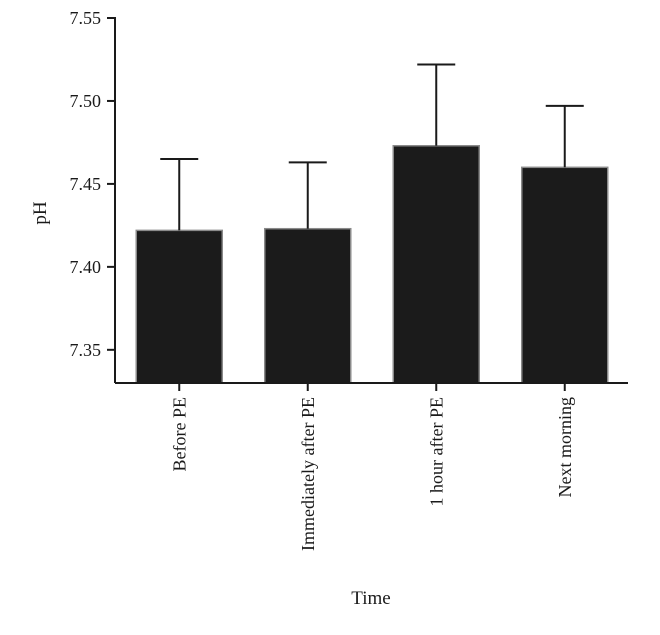 This screenshot has height=635, width=660. I want to click on x-tick-label: Immediately after PE, so click(308, 474).